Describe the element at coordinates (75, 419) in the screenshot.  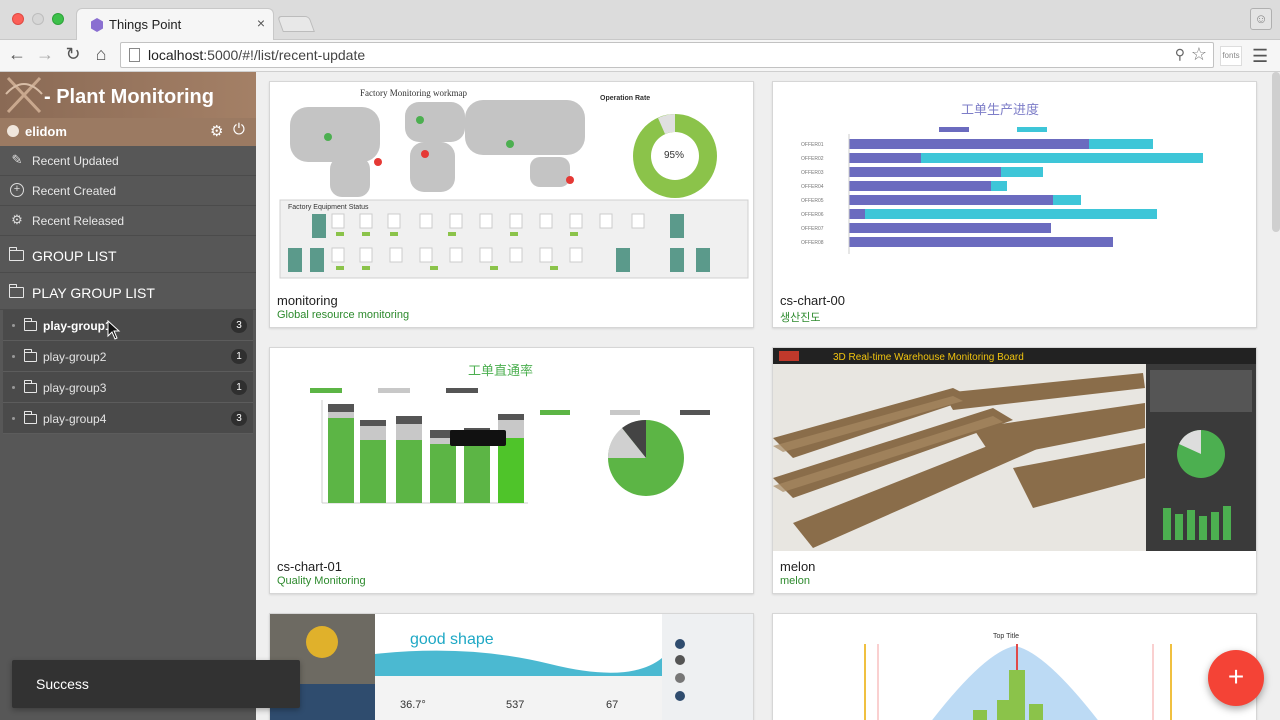
I see `play-group-name: play-group4` at that location.